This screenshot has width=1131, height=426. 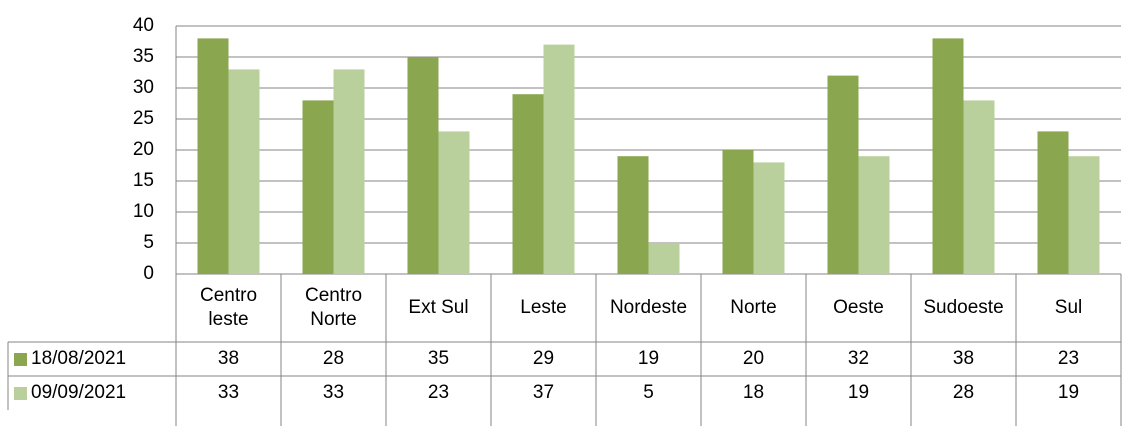 What do you see at coordinates (143, 25) in the screenshot?
I see `y-tick-label: 40` at bounding box center [143, 25].